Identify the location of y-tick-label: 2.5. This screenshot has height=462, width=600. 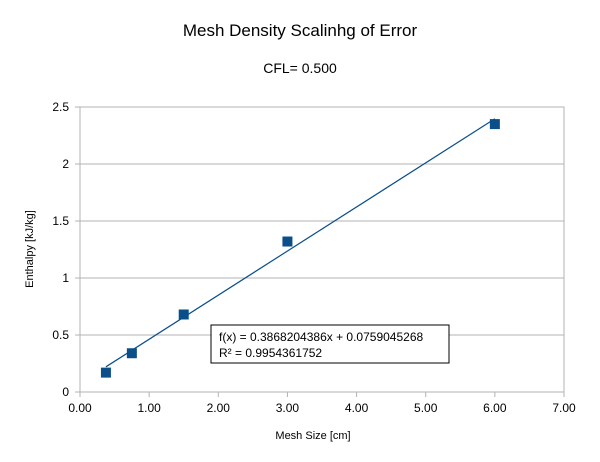
(60, 107).